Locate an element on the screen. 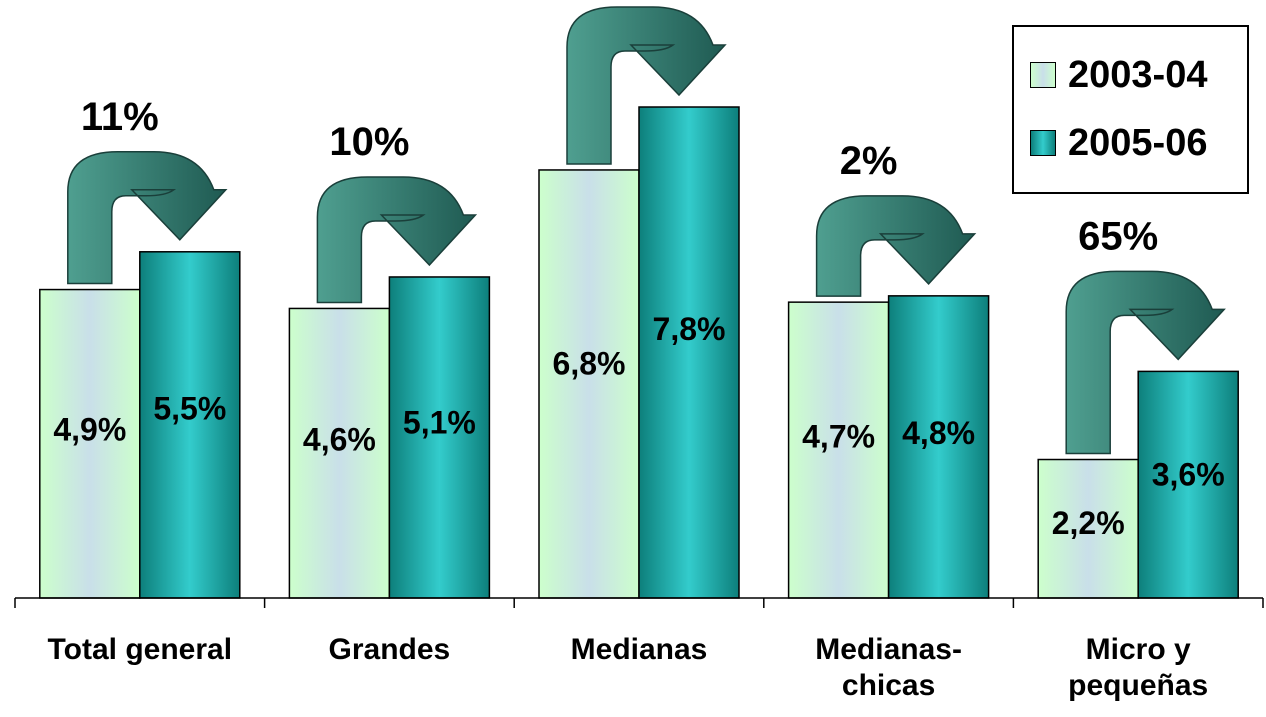 The width and height of the screenshot is (1266, 717). legend: 2003-04 2005-06 is located at coordinates (1130, 109).